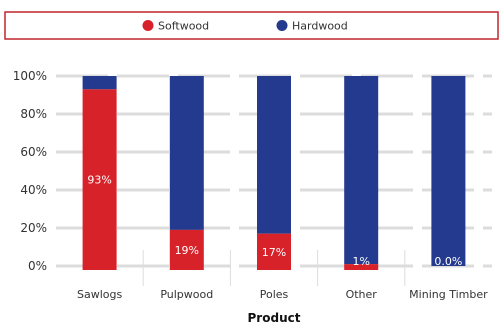  Describe the element at coordinates (448, 294) in the screenshot. I see `x-tick-label: Mining Timber` at that location.